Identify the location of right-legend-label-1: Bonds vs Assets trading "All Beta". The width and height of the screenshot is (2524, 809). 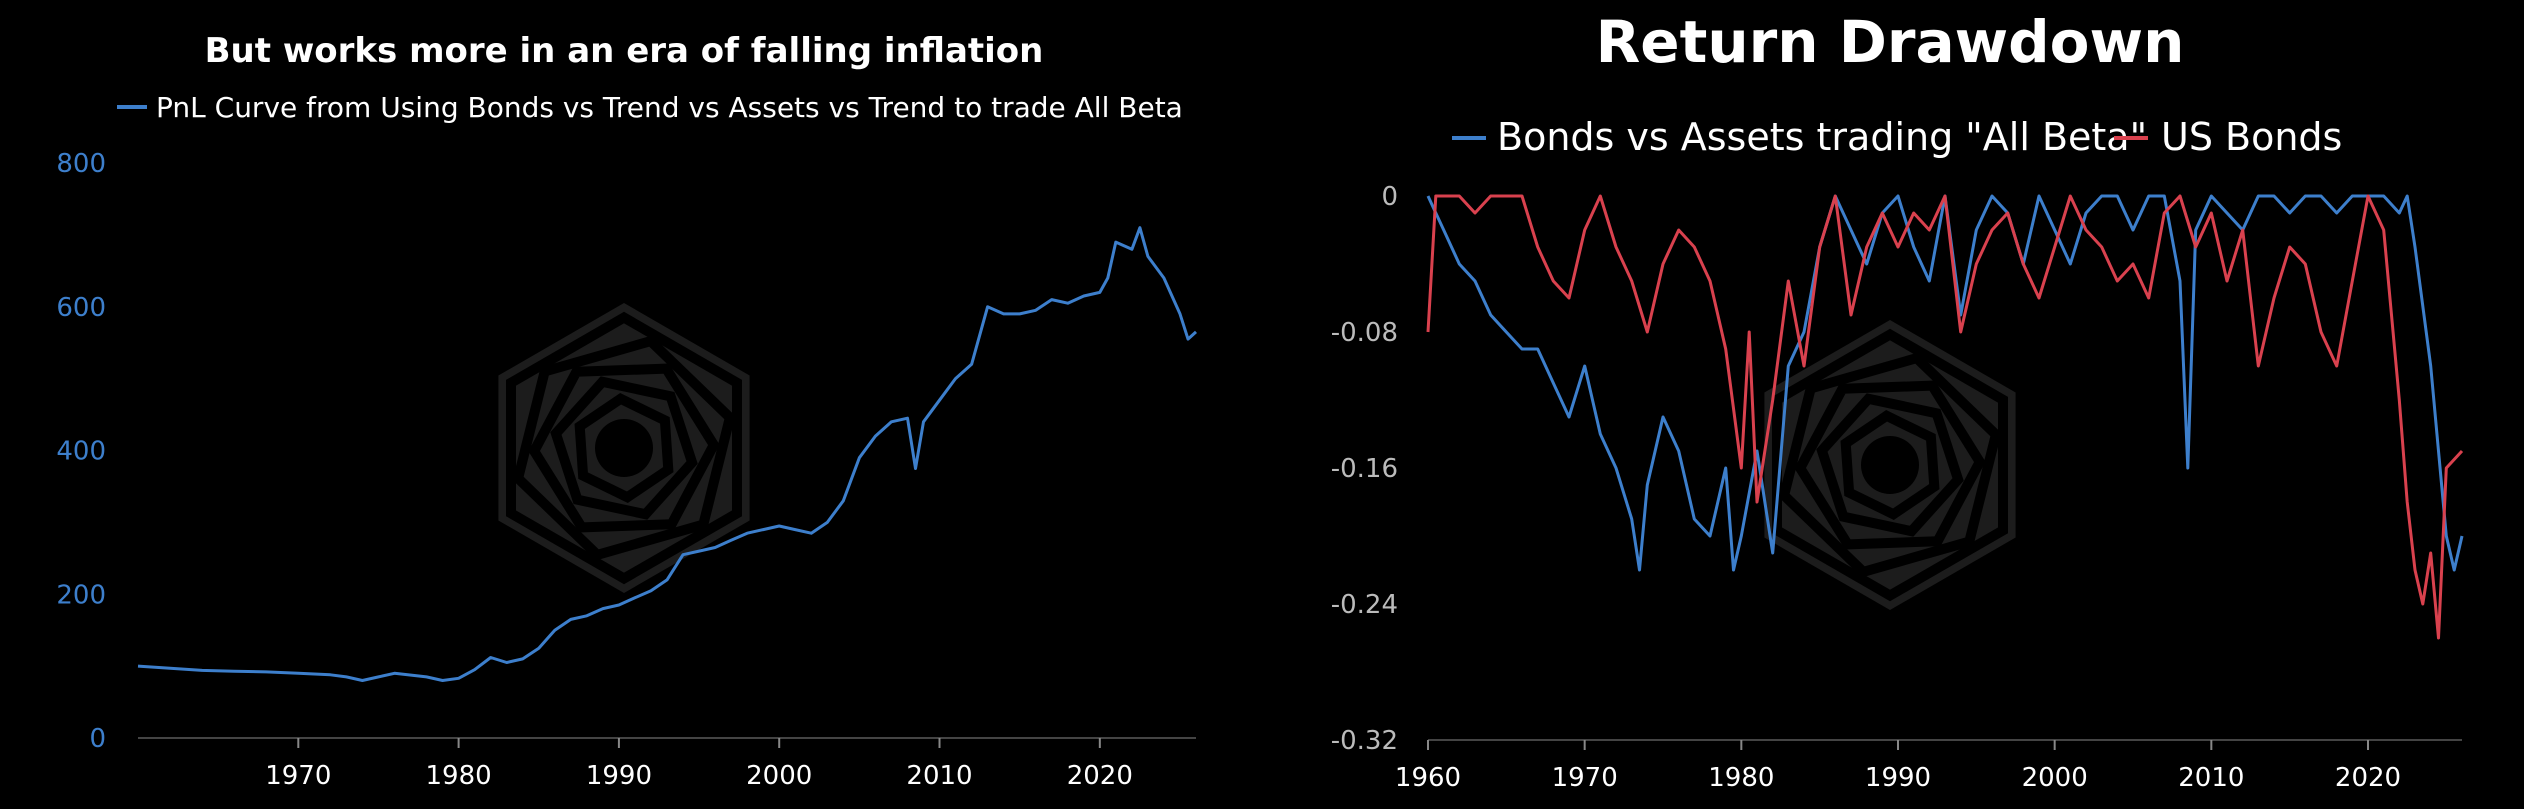
(1822, 137).